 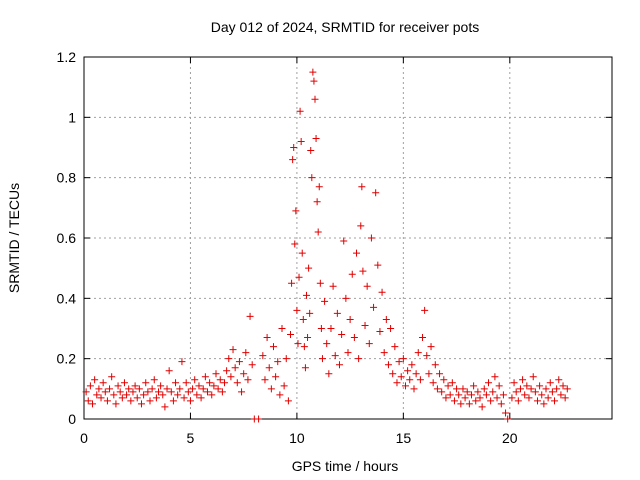 I want to click on x-axis-label: GPS time / hours, so click(x=345, y=466).